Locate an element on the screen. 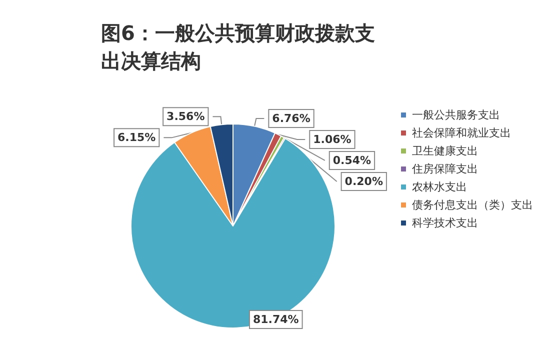  data-label: 81.74% is located at coordinates (275, 319).